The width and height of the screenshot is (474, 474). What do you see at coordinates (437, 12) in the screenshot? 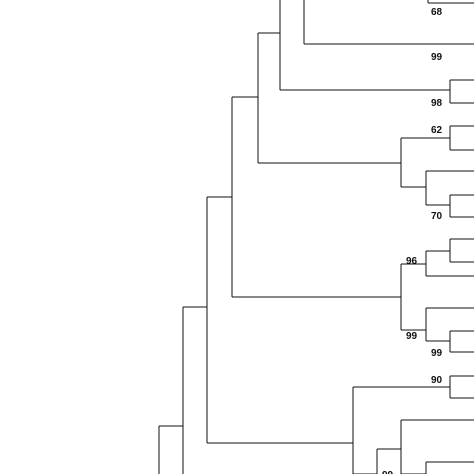
I see `bootstrap-label: 68` at bounding box center [437, 12].